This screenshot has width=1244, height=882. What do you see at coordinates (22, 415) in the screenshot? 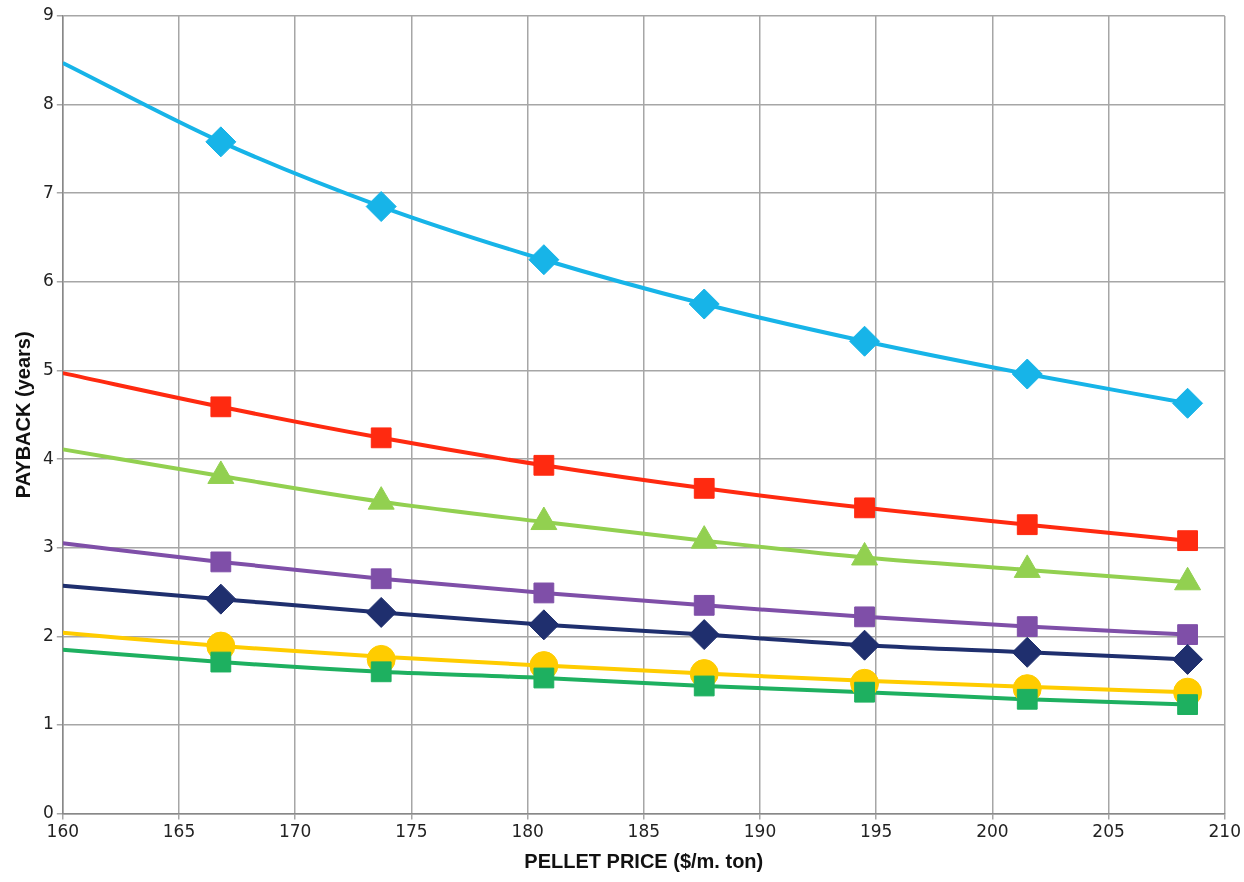
I see `y-axis-title: PAYBACK (years)` at bounding box center [22, 415].